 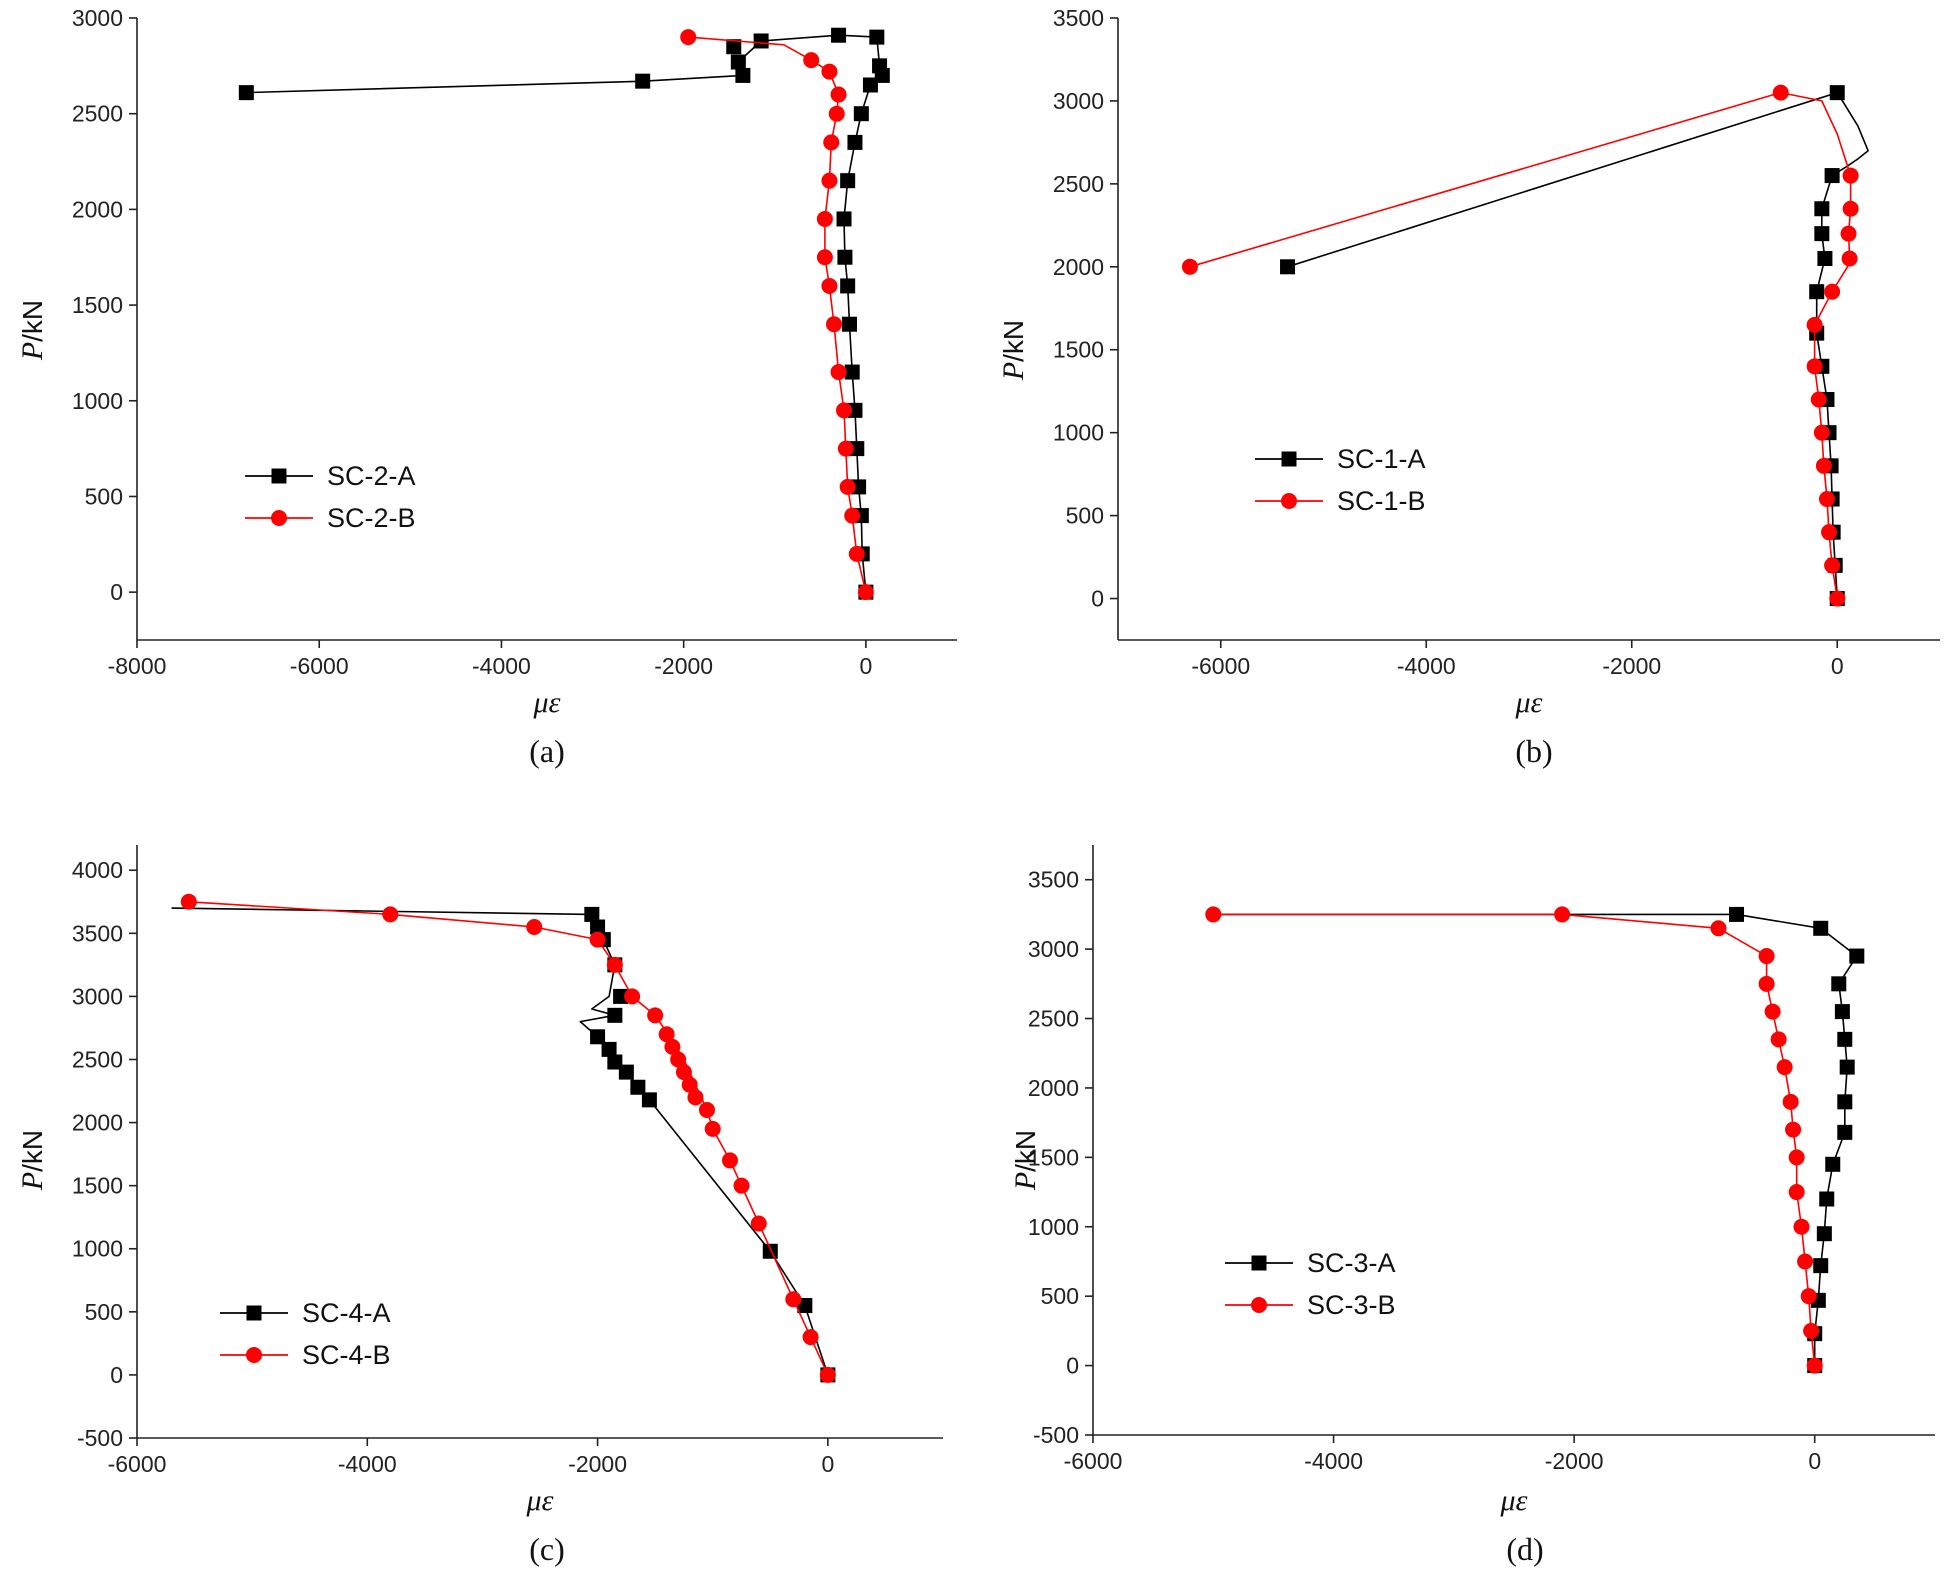 I want to click on legend-label: SC-4-B, so click(x=346, y=1355).